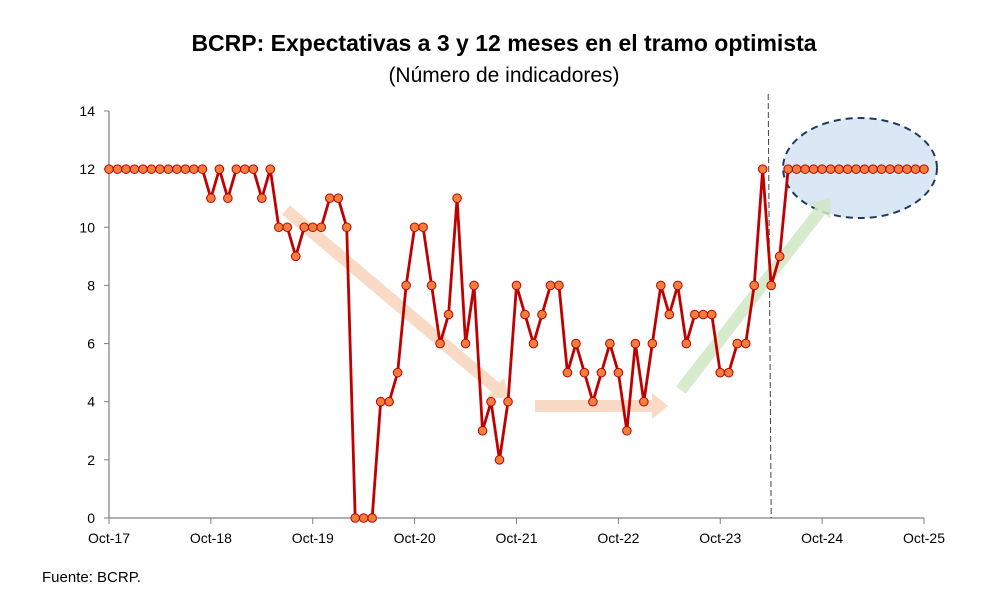 The width and height of the screenshot is (1008, 600). I want to click on x-tick-label: Oct-24, so click(822, 538).